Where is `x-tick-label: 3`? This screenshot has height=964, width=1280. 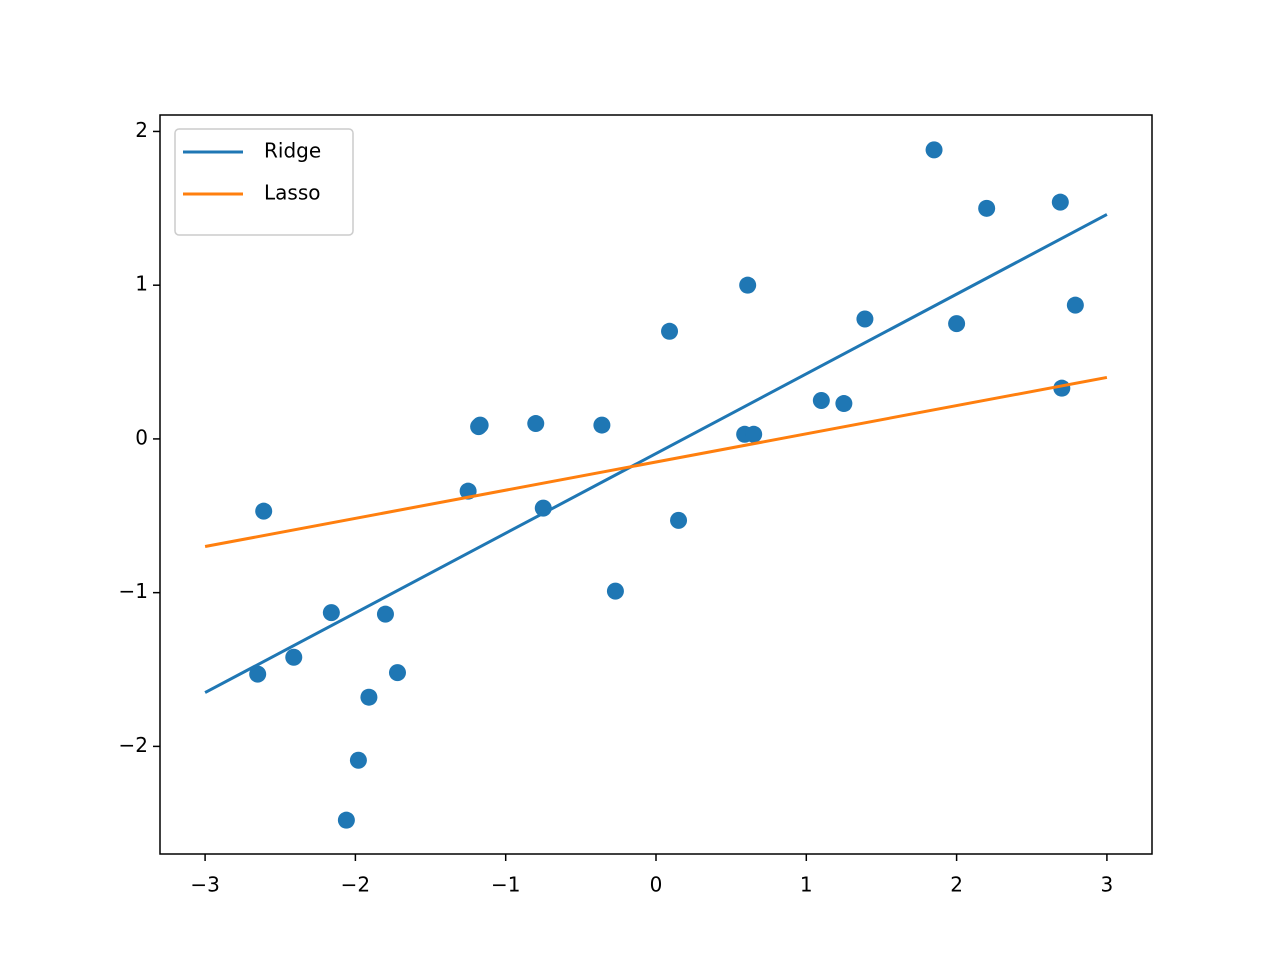 x-tick-label: 3 is located at coordinates (1107, 885).